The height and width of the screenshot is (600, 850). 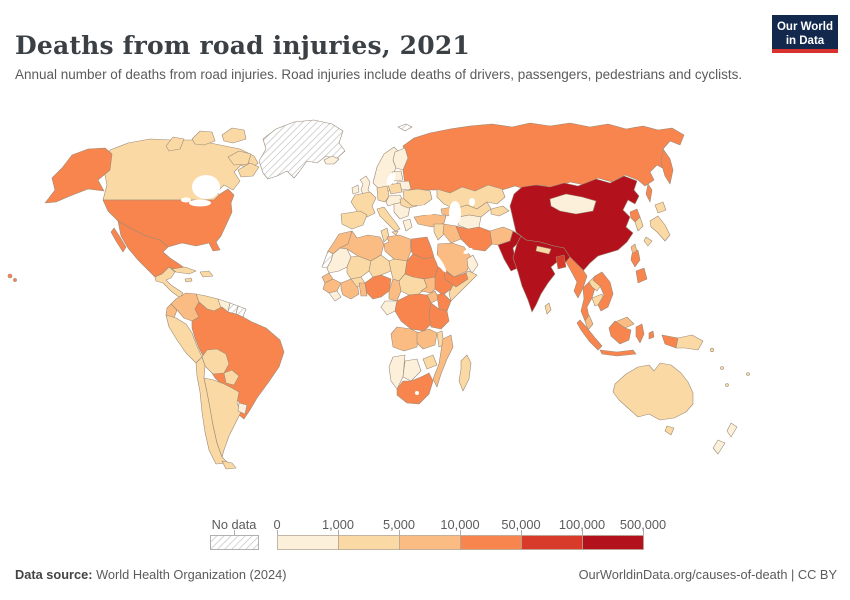 I want to click on country-mali, so click(x=359, y=267).